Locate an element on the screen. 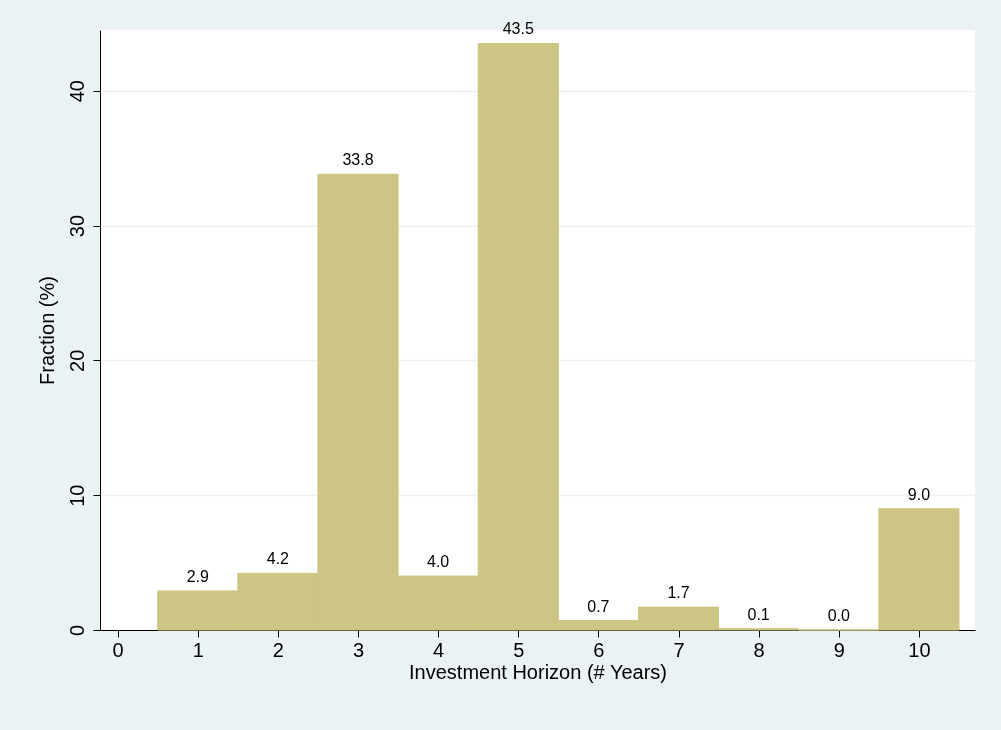 This screenshot has height=730, width=1001. x-tick-label: 4 is located at coordinates (439, 649).